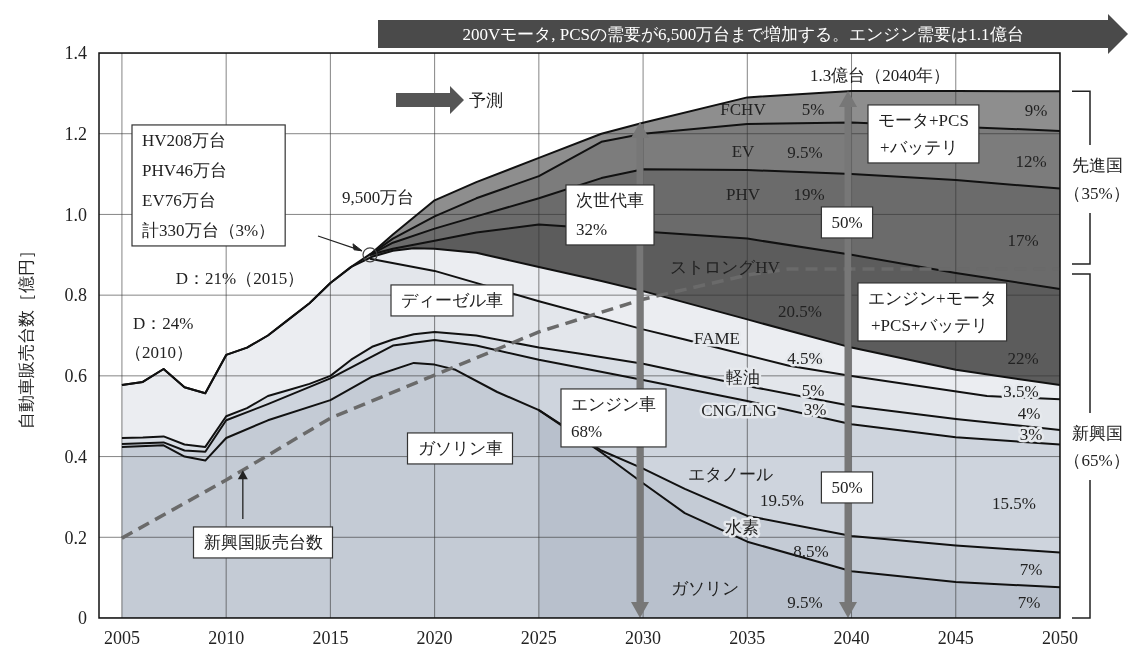 The width and height of the screenshot is (1131, 652). Describe the element at coordinates (747, 638) in the screenshot. I see `x-tick-label: 2035` at that location.